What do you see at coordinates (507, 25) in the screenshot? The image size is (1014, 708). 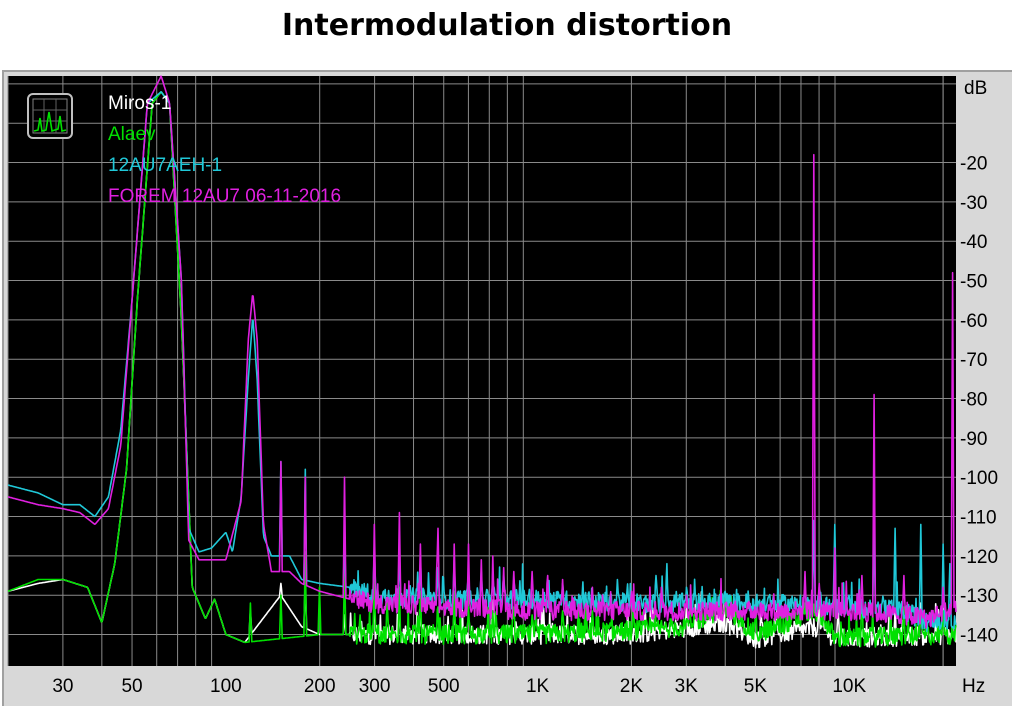 I see `page-title: Intermodulation distortion` at bounding box center [507, 25].